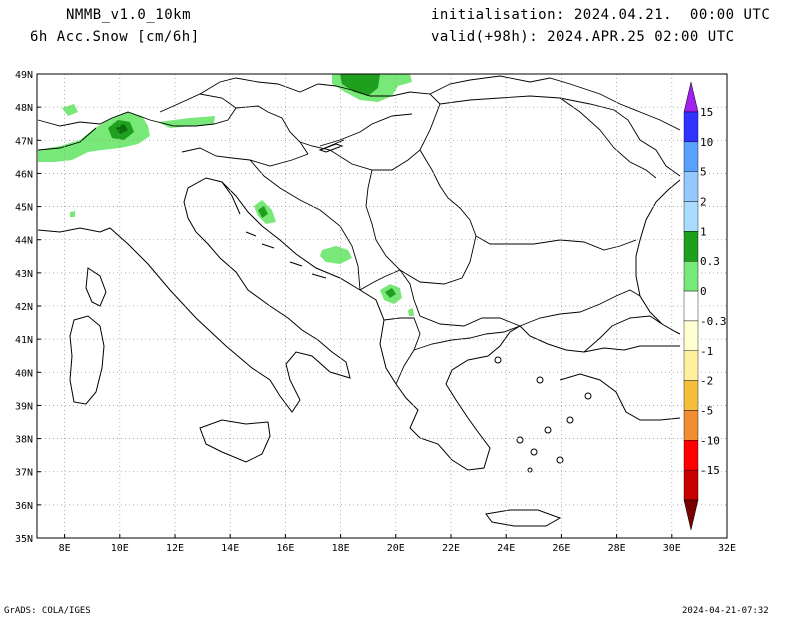 This screenshot has height=618, width=800. I want to click on lon-tick-label: 32E, so click(727, 548).